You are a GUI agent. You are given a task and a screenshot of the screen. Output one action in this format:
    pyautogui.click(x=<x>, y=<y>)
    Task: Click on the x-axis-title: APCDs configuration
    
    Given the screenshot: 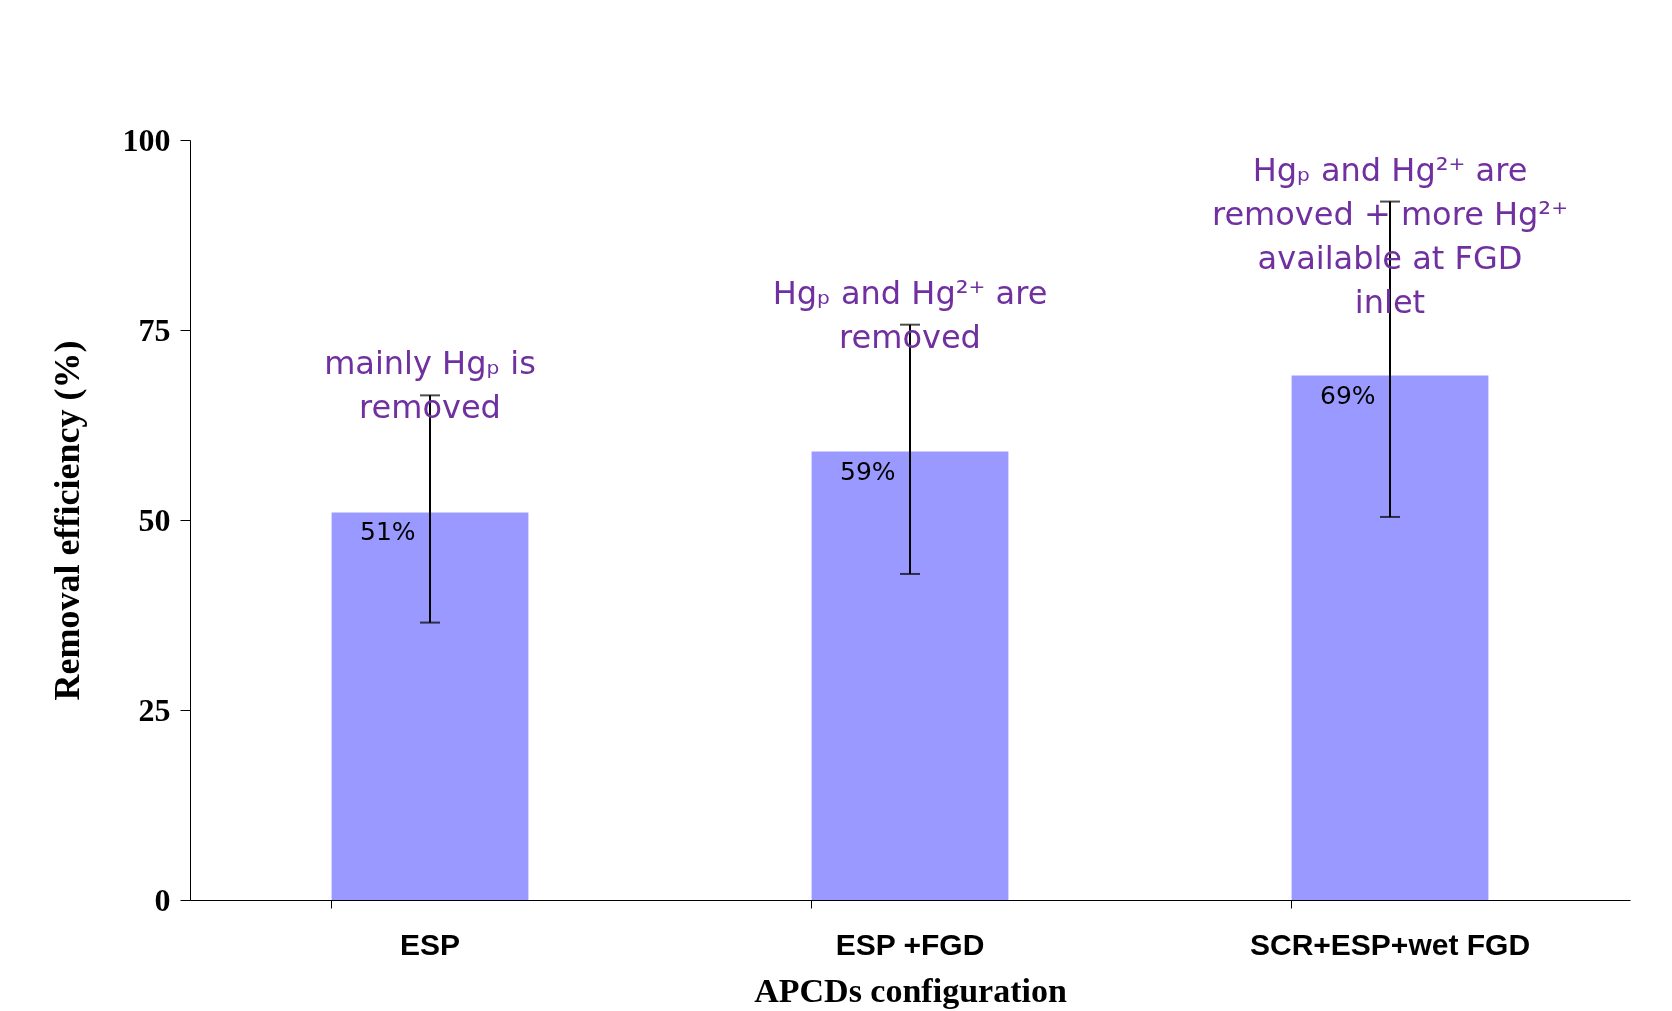 What is the action you would take?
    pyautogui.click(x=910, y=990)
    